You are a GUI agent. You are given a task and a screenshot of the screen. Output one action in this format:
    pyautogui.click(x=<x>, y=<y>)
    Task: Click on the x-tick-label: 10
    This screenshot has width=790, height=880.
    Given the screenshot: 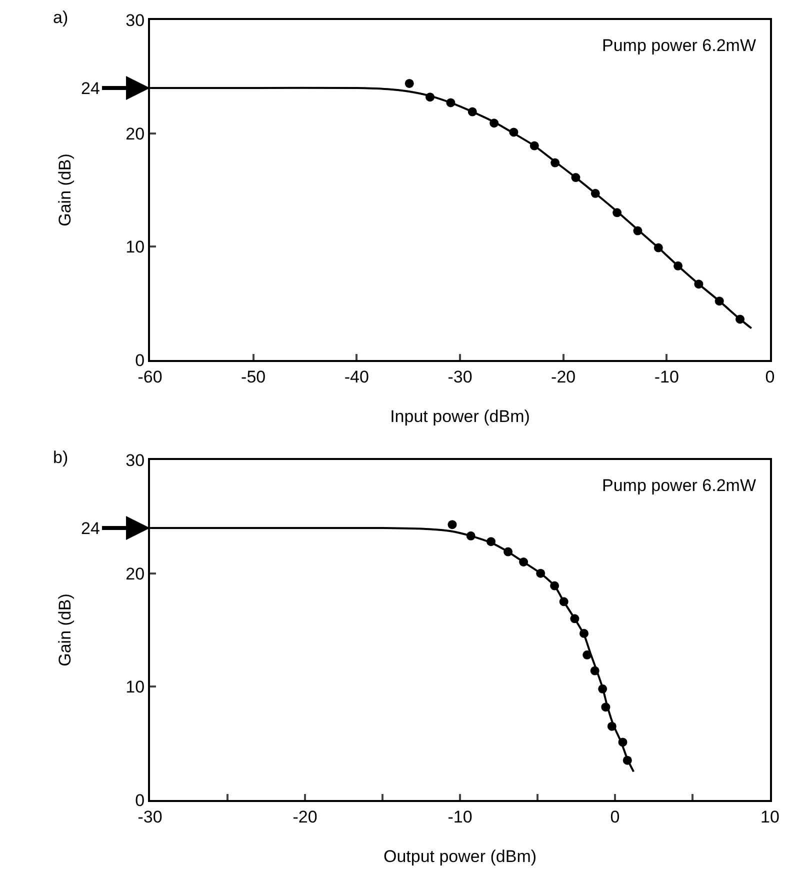 What is the action you would take?
    pyautogui.click(x=770, y=816)
    